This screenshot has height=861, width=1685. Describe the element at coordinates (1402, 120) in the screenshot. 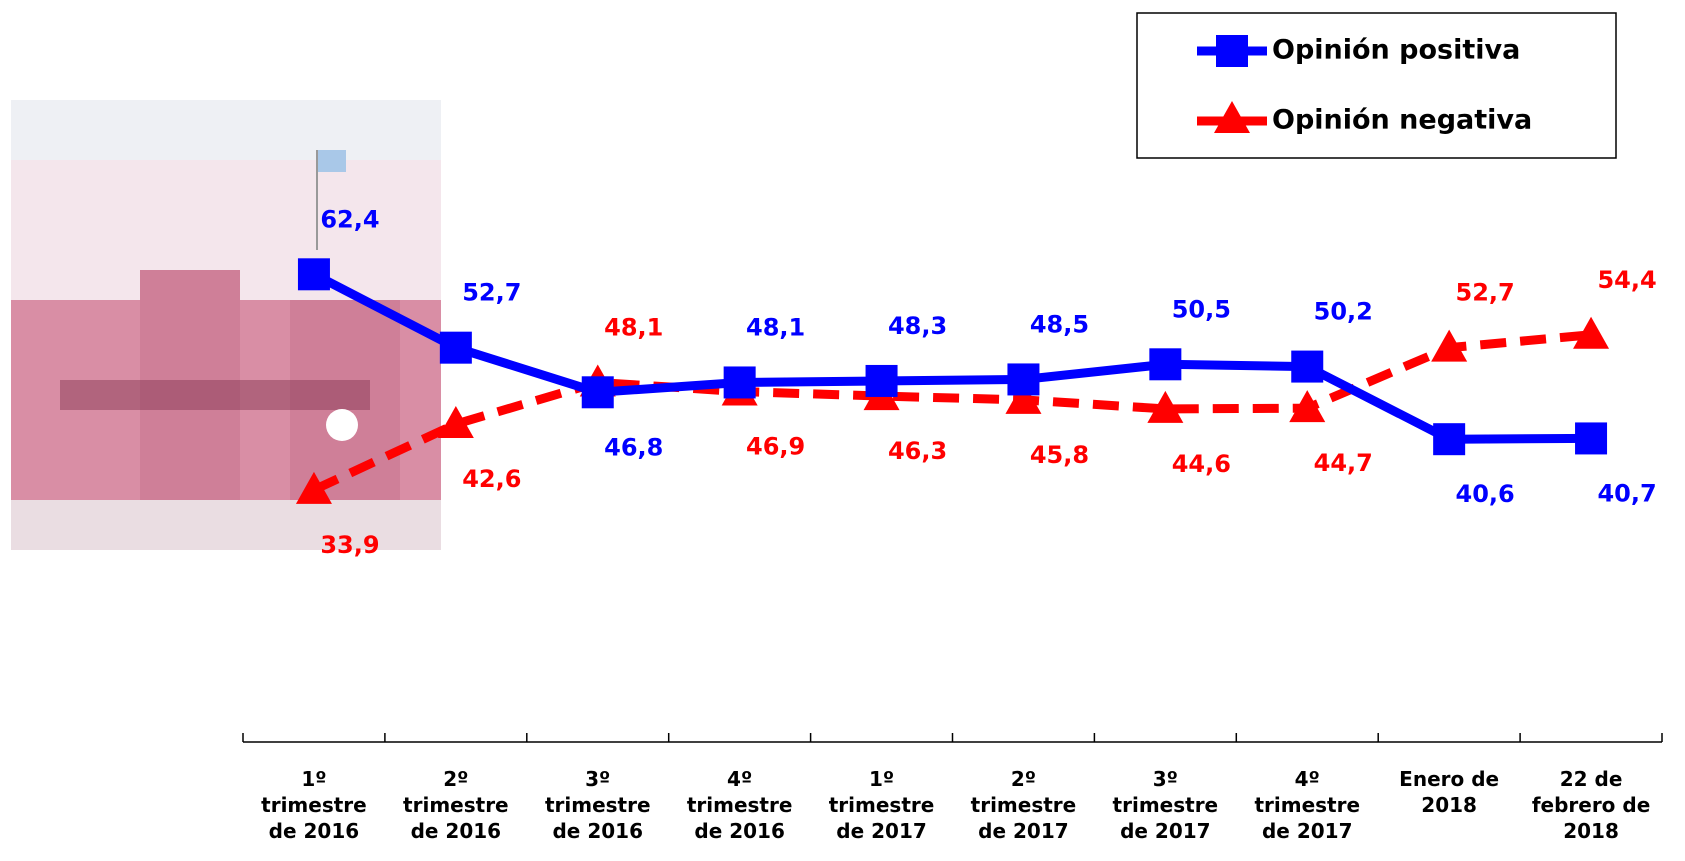

I see `legend-label: Opinión negativa` at that location.